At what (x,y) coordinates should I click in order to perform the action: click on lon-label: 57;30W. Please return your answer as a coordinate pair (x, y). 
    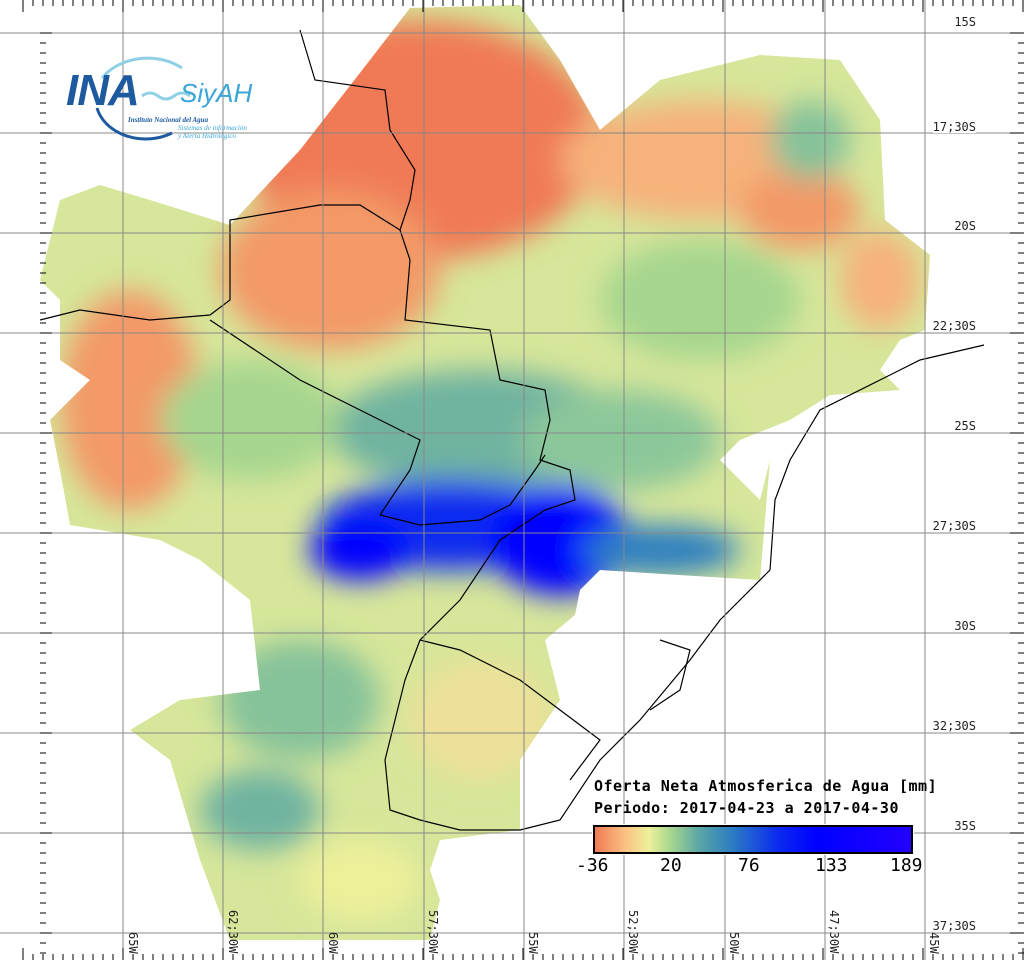
    Looking at the image, I should click on (433, 932).